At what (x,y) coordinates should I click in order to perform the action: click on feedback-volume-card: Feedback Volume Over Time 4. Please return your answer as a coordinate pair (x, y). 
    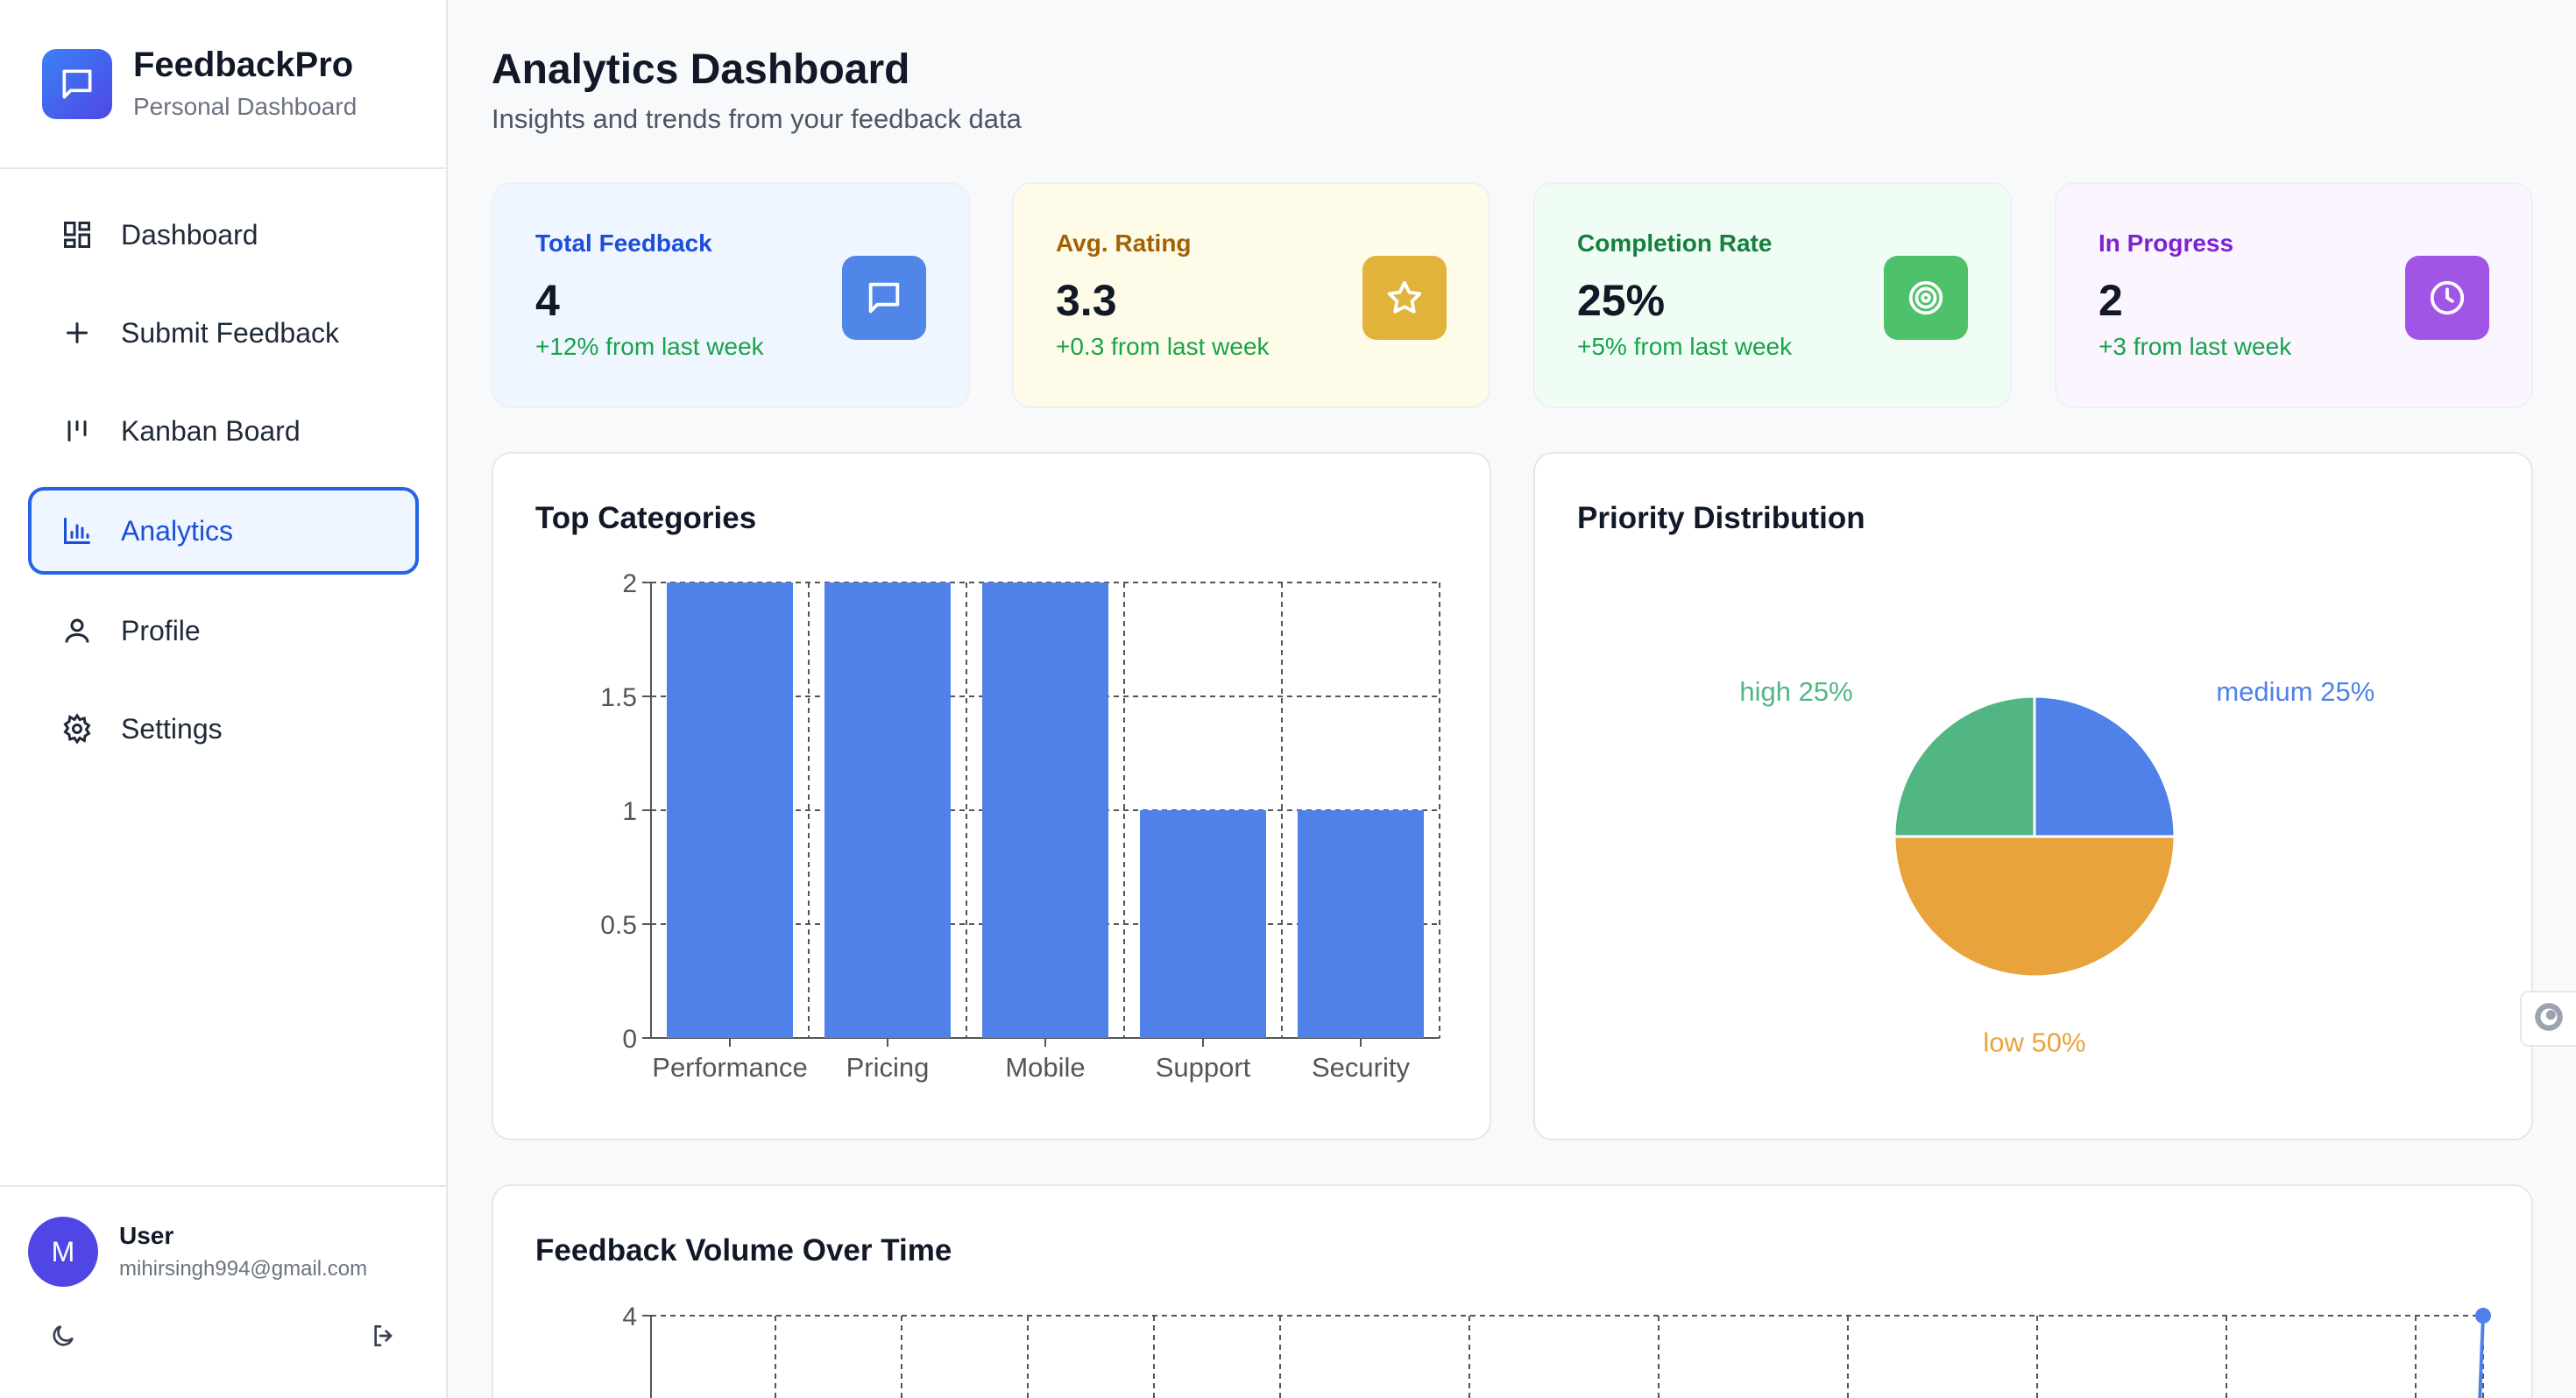
    Looking at the image, I should click on (1512, 1291).